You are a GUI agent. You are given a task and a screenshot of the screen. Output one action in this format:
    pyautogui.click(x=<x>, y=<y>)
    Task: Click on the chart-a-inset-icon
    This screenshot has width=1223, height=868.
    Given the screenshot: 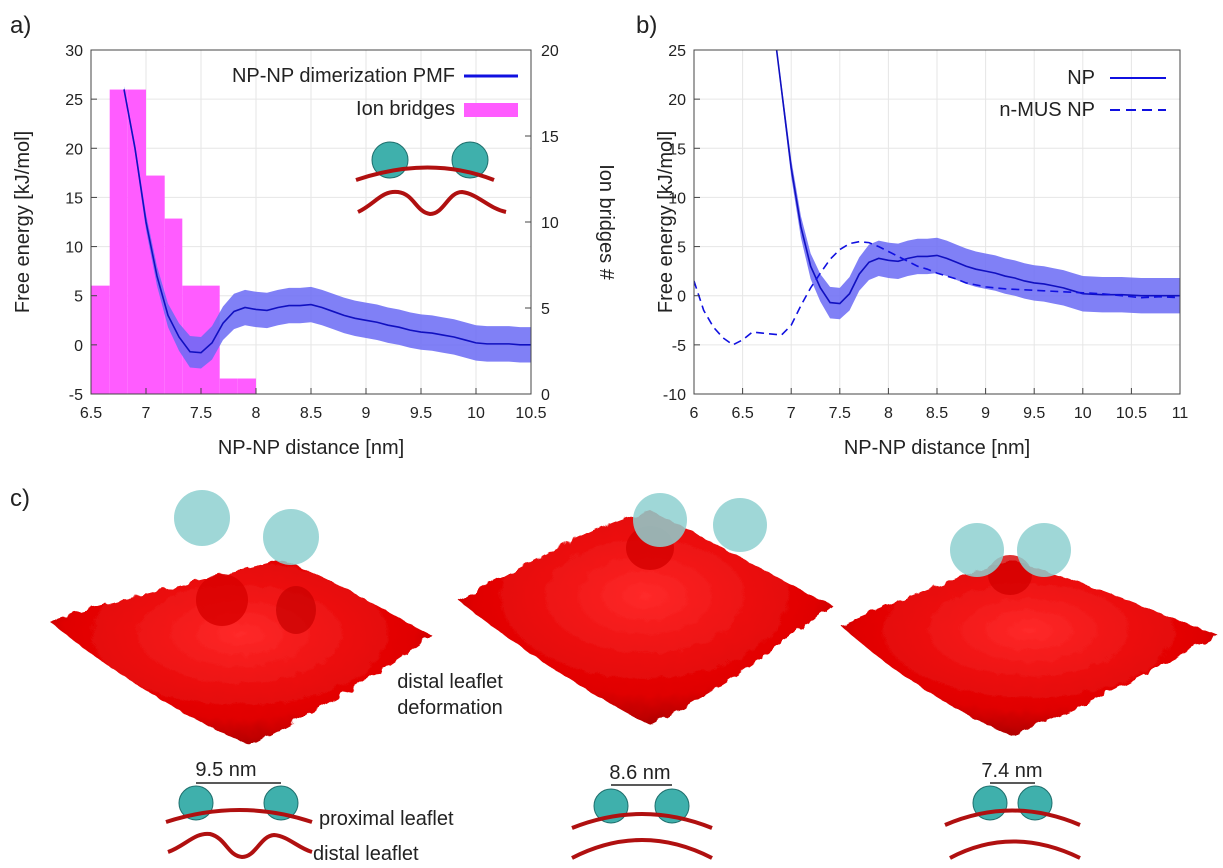 What is the action you would take?
    pyautogui.click(x=431, y=179)
    